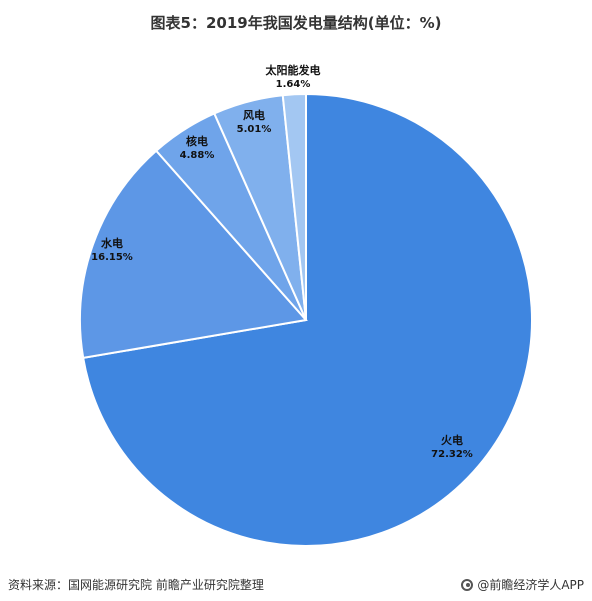 Image resolution: width=592 pixels, height=601 pixels. I want to click on slice-value-label: 1.64%, so click(293, 84).